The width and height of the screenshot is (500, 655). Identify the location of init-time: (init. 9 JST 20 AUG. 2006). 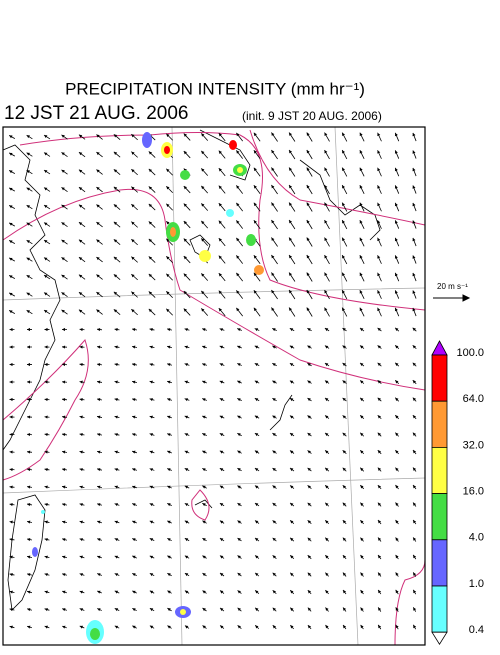
(312, 116).